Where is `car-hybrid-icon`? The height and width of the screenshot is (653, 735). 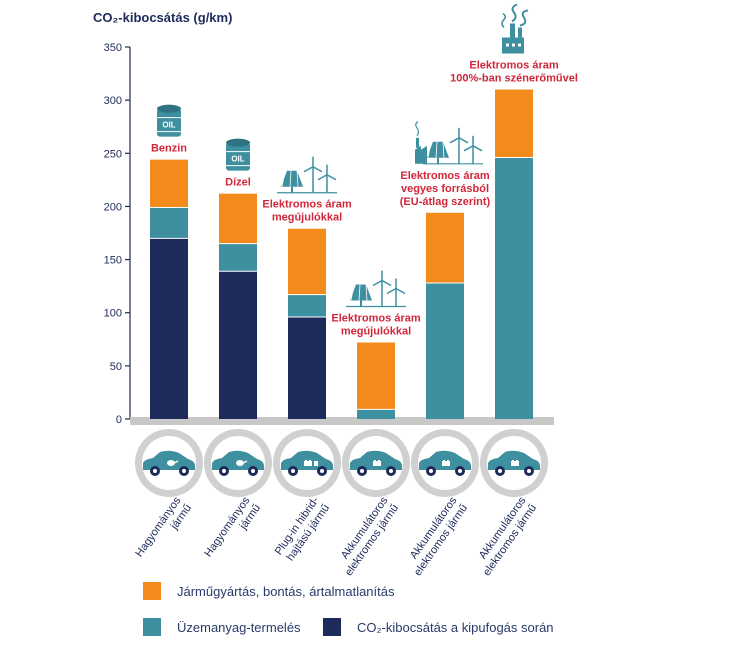
car-hybrid-icon is located at coordinates (307, 463).